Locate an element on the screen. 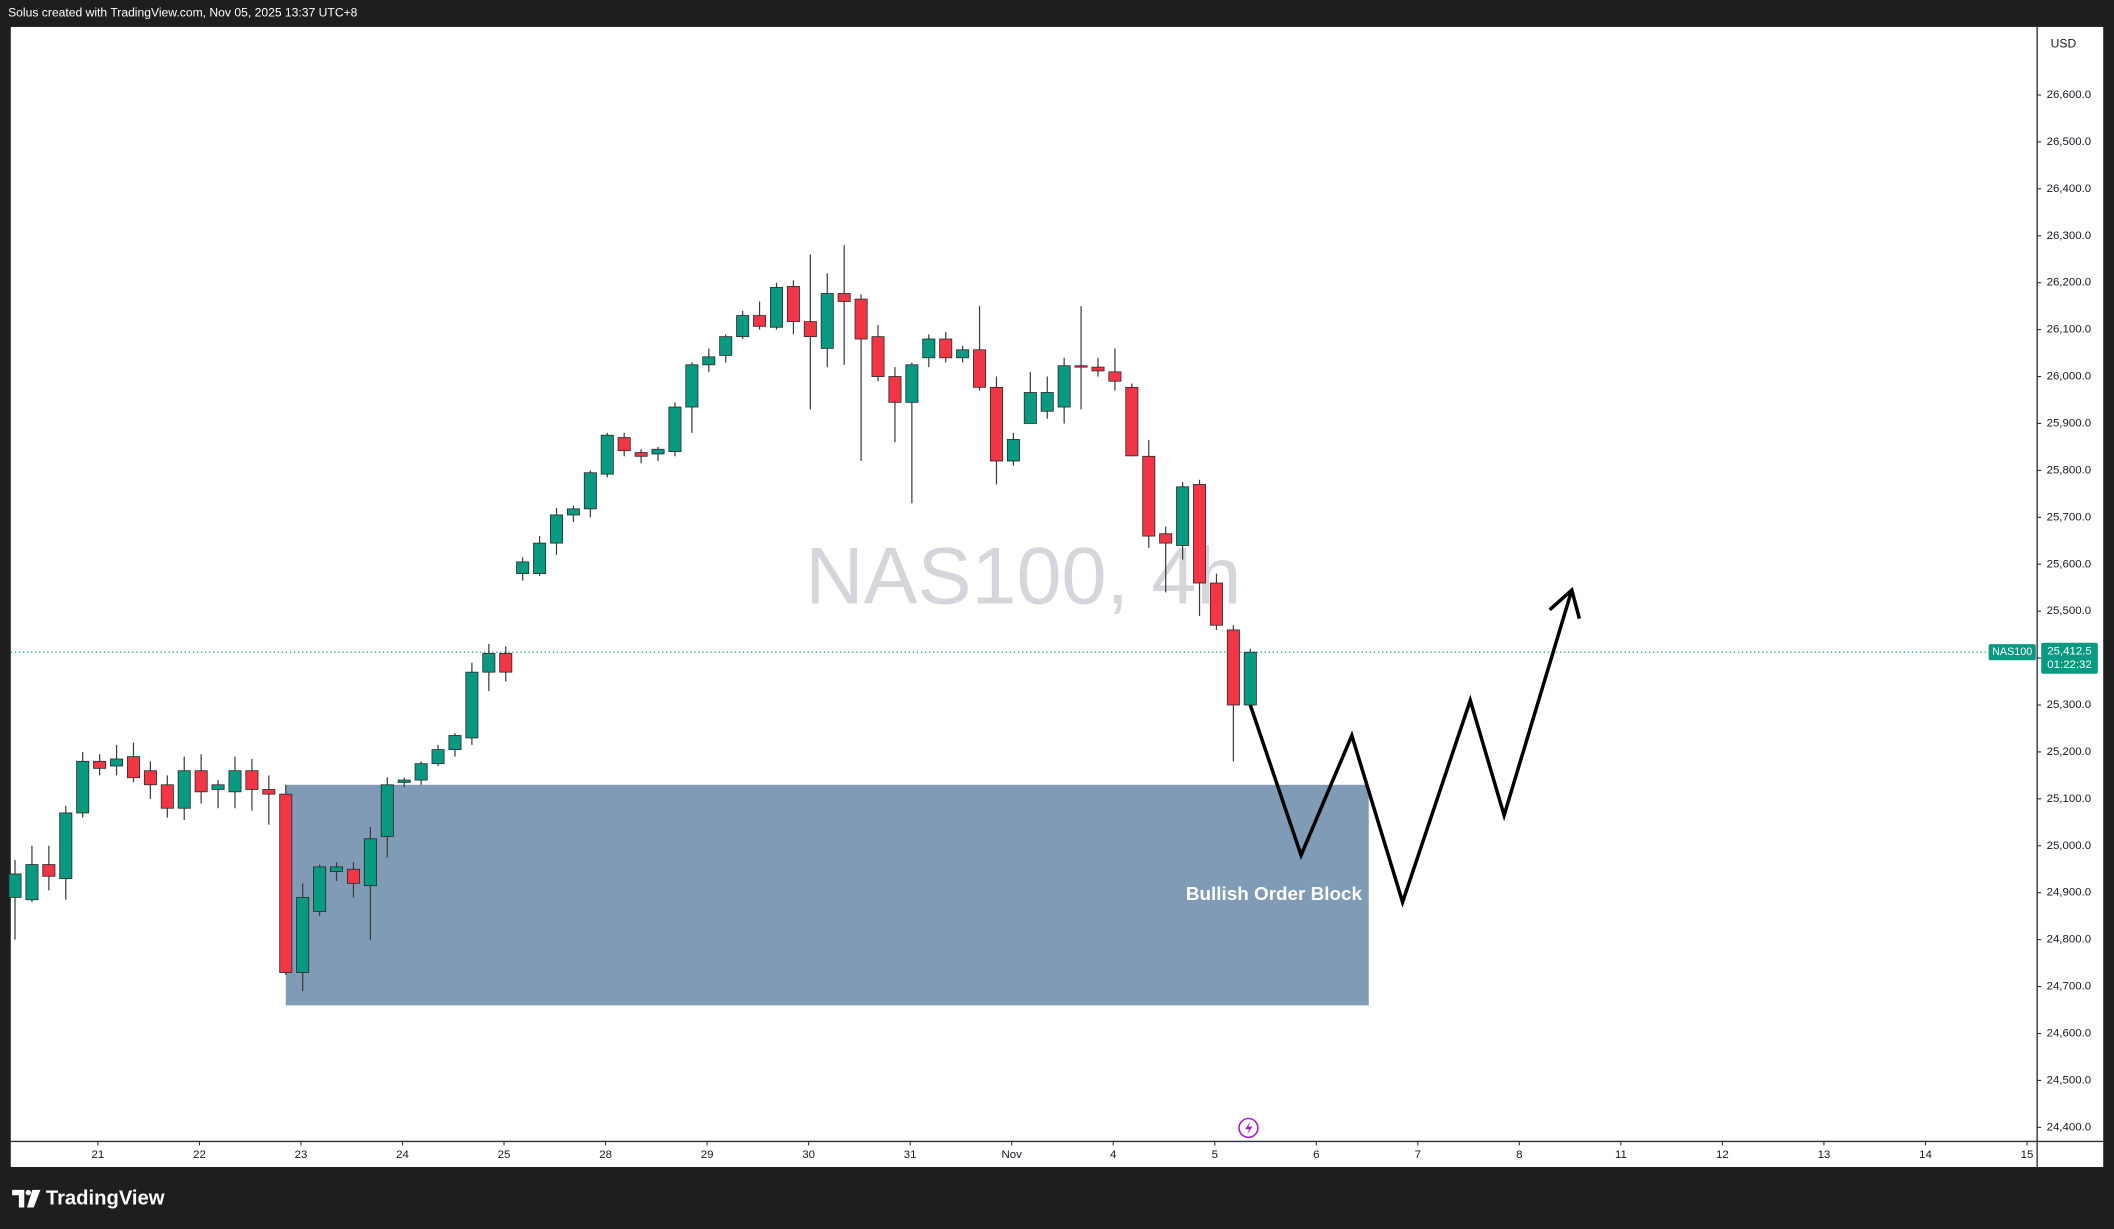  x-tick-label: 12 is located at coordinates (1722, 1155).